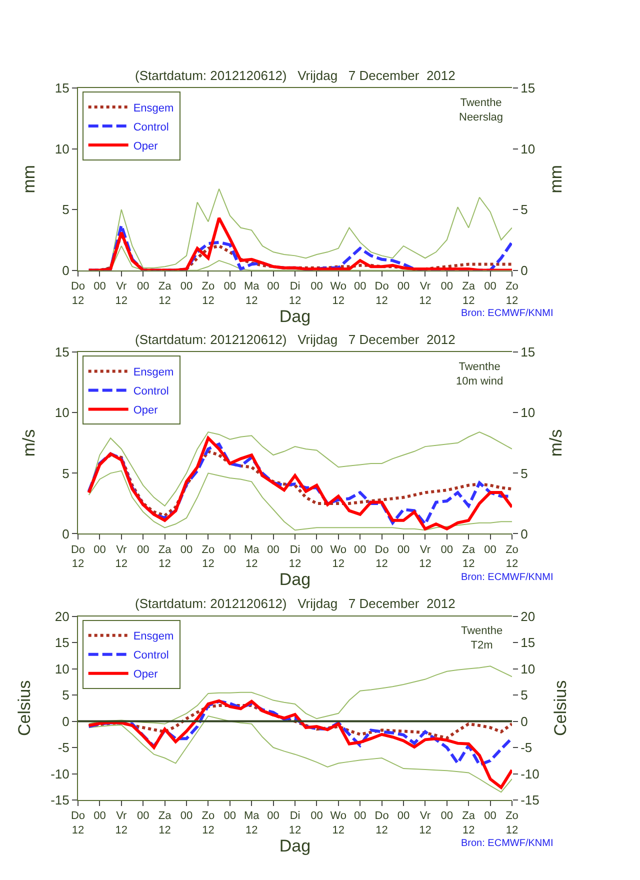 The width and height of the screenshot is (640, 880). What do you see at coordinates (530, 800) in the screenshot?
I see `y2-tick-label: -15` at bounding box center [530, 800].